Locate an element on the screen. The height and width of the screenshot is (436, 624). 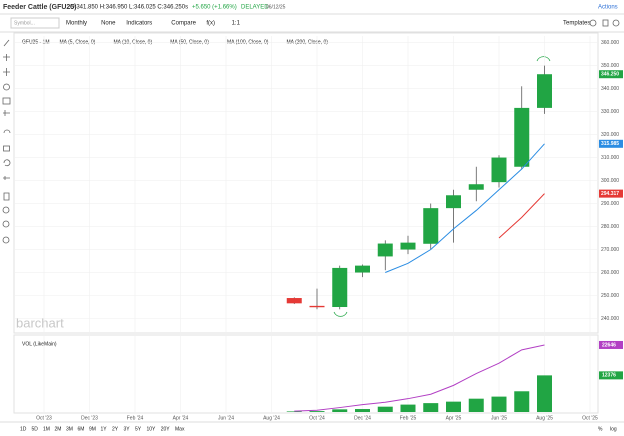
x-tick-label: Feb '25 is located at coordinates (408, 418).